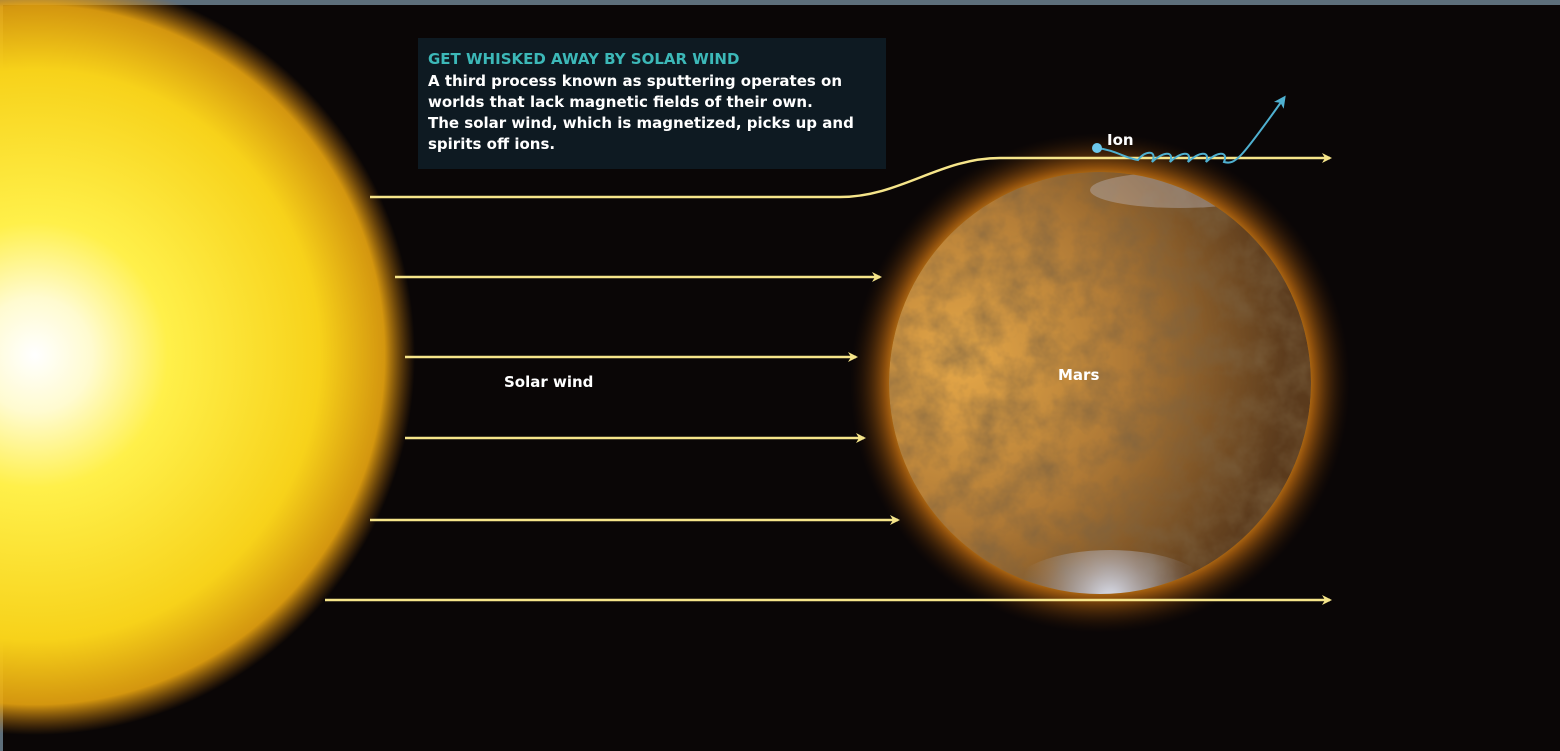 The height and width of the screenshot is (751, 1560). I want to click on caption-box, so click(652, 103).